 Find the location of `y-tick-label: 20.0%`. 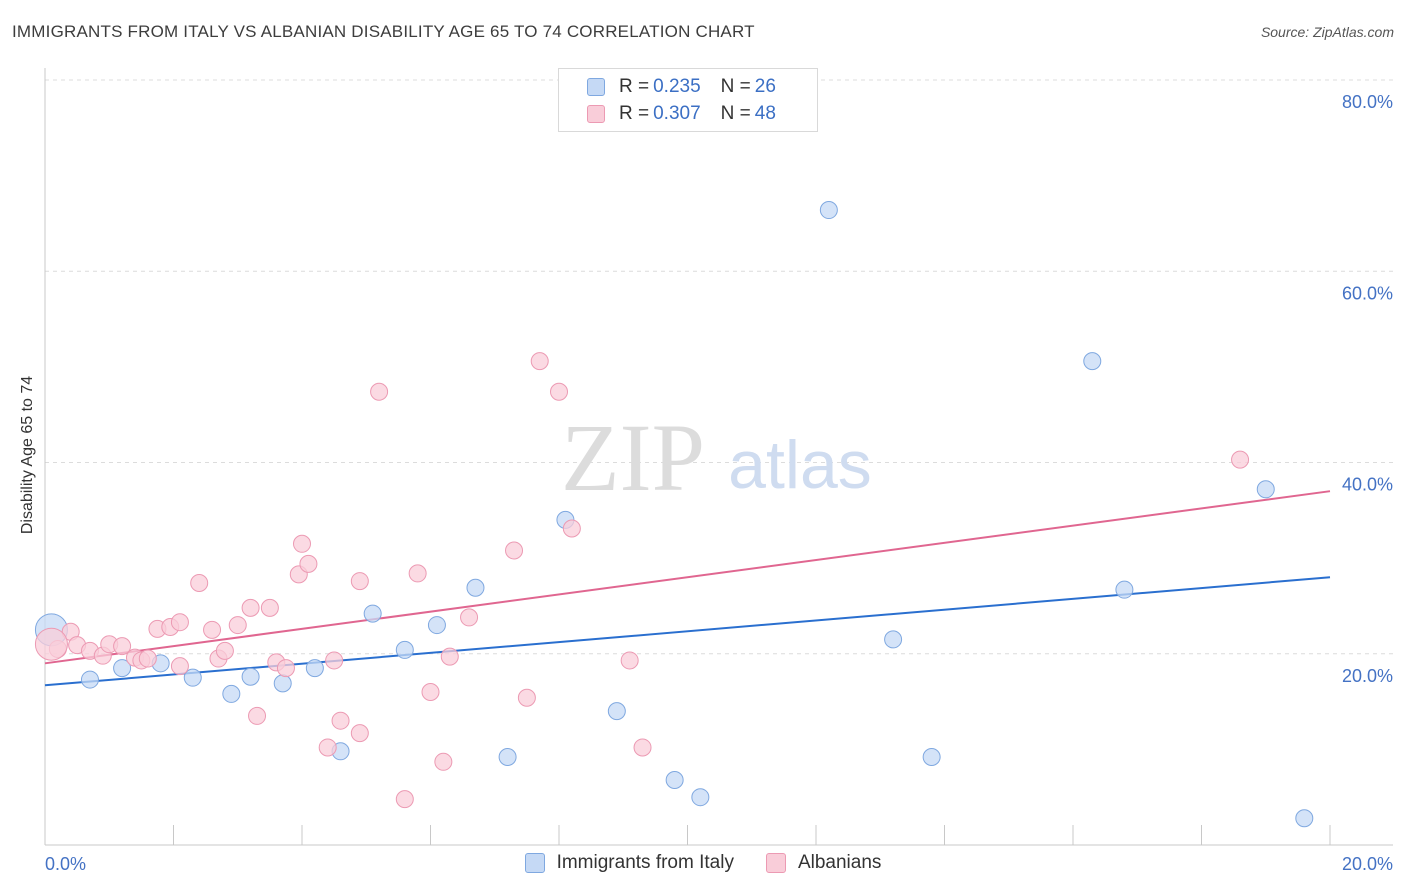

y-tick-label: 20.0% is located at coordinates (1367, 676).